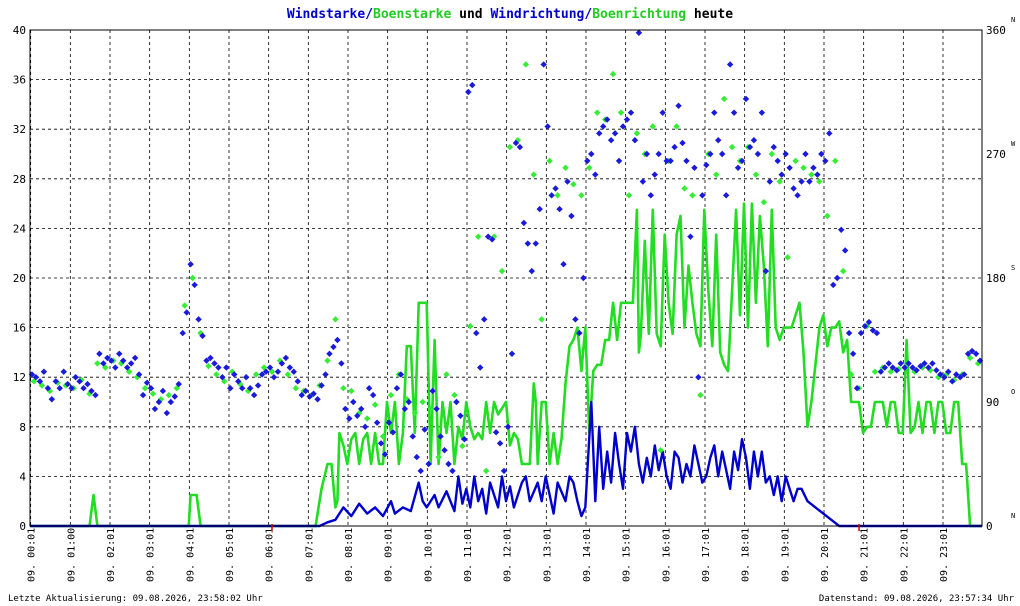 The height and width of the screenshot is (606, 1020). Describe the element at coordinates (111, 555) in the screenshot. I see `x-tick-label: 09. 02:01` at that location.